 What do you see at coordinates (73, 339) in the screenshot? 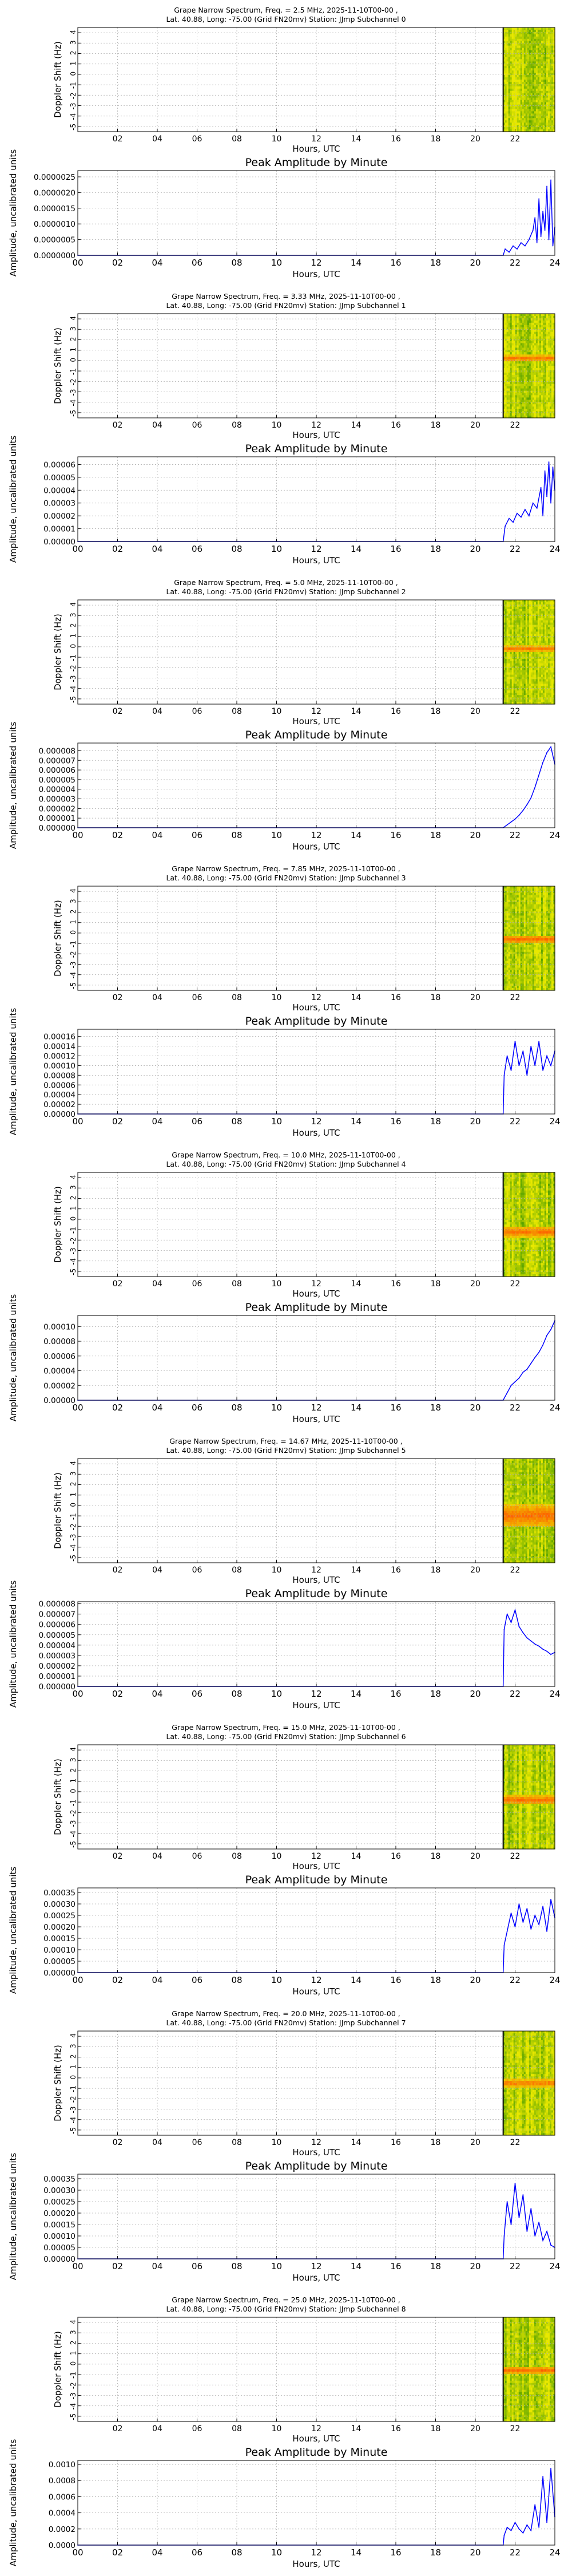
I see `y-tick-label: 2` at bounding box center [73, 339].